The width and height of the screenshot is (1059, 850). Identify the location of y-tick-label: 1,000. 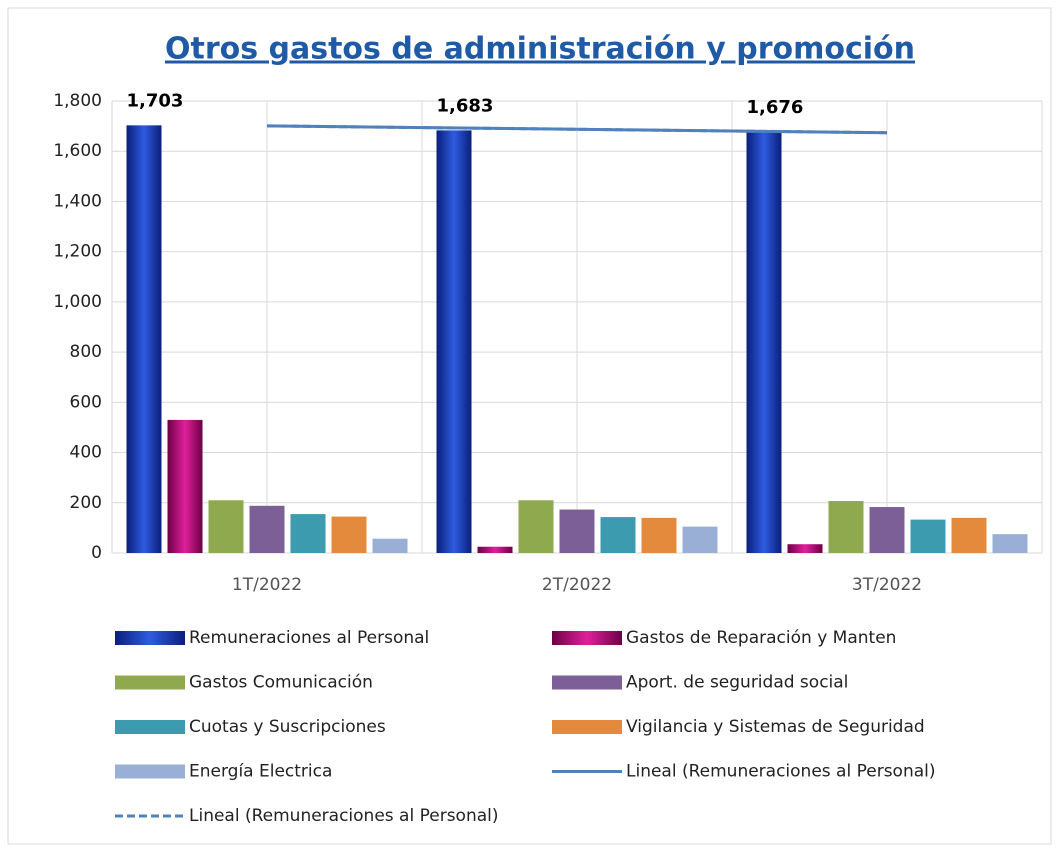
(77, 302).